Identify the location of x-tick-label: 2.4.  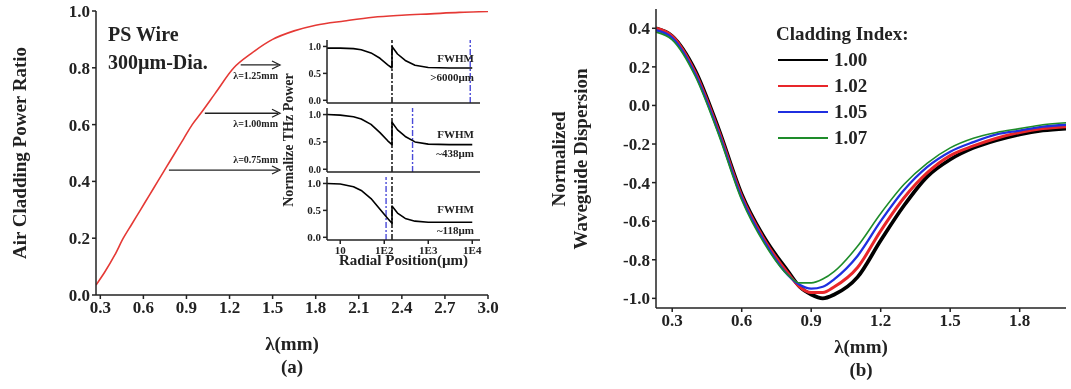
(402, 308).